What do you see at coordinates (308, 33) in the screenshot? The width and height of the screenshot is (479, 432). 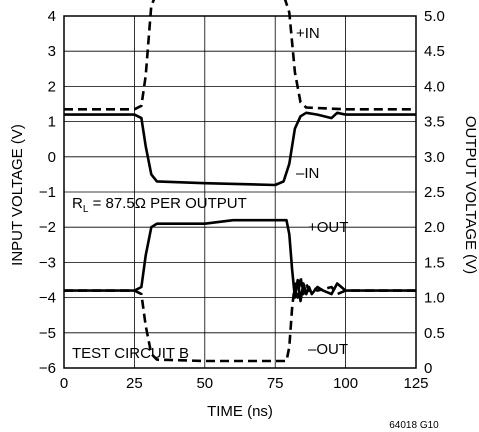 I see `series-label-plus-in: +IN` at bounding box center [308, 33].